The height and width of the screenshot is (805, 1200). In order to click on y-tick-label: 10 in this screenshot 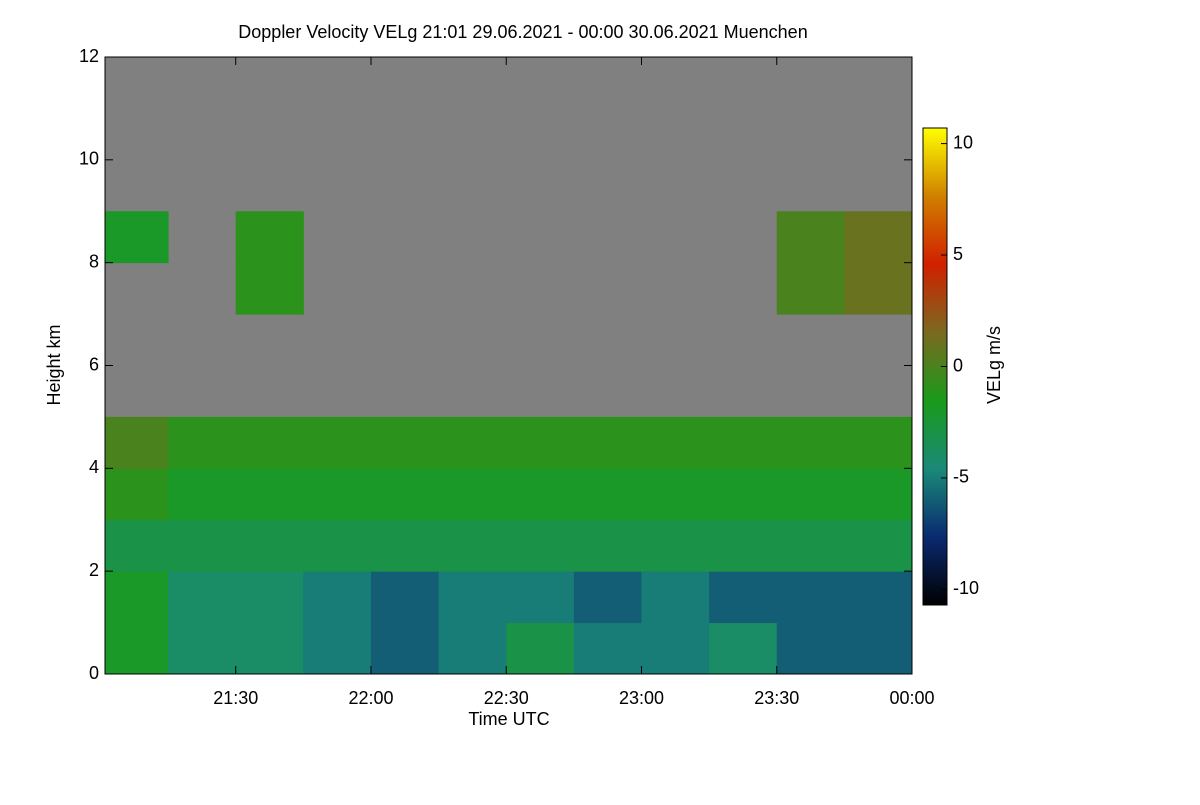, I will do `click(89, 159)`.